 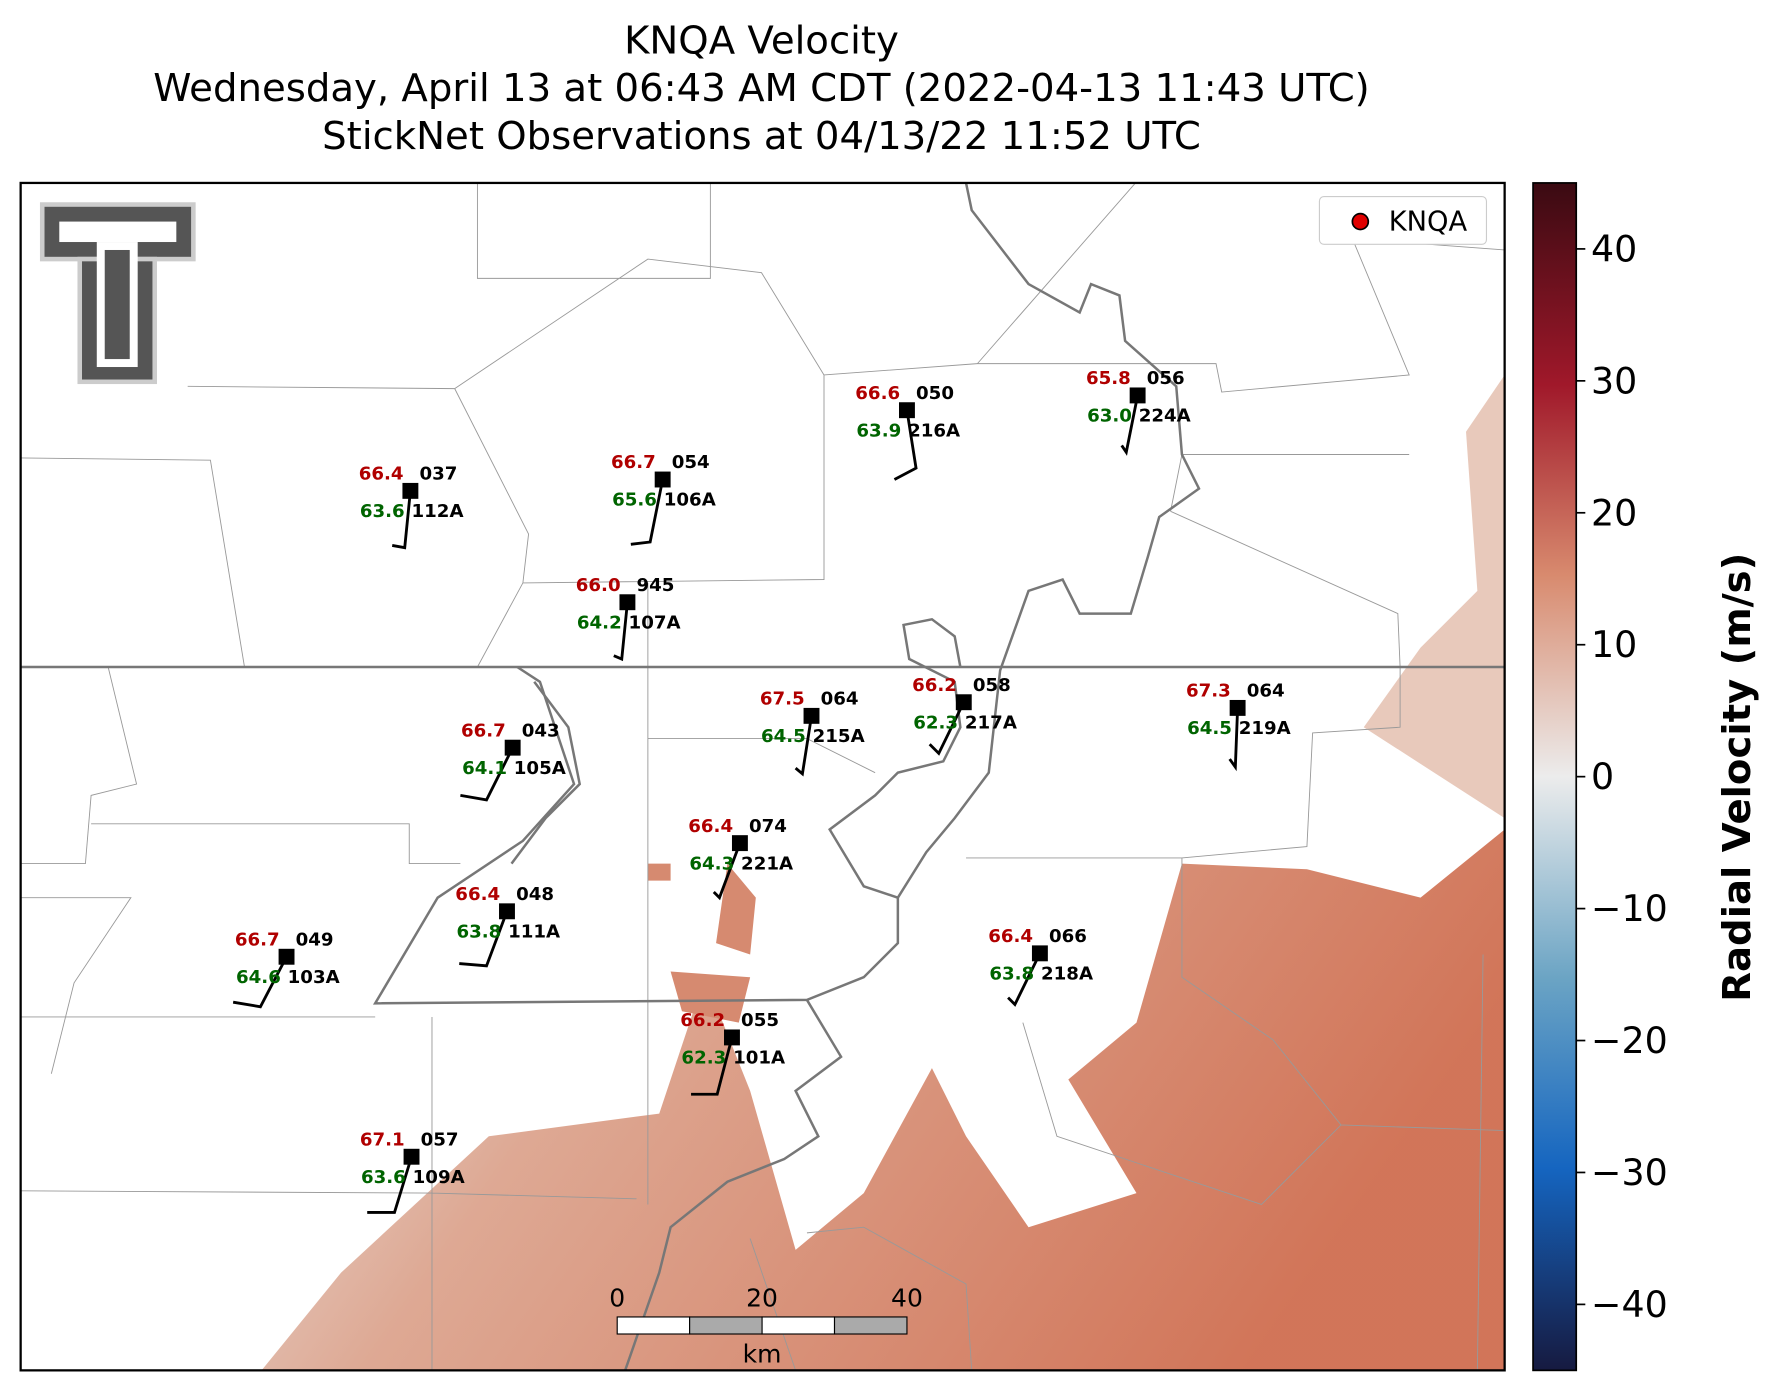 What do you see at coordinates (513, 761) in the screenshot?
I see `station: 66.7 043 64.1 105A` at bounding box center [513, 761].